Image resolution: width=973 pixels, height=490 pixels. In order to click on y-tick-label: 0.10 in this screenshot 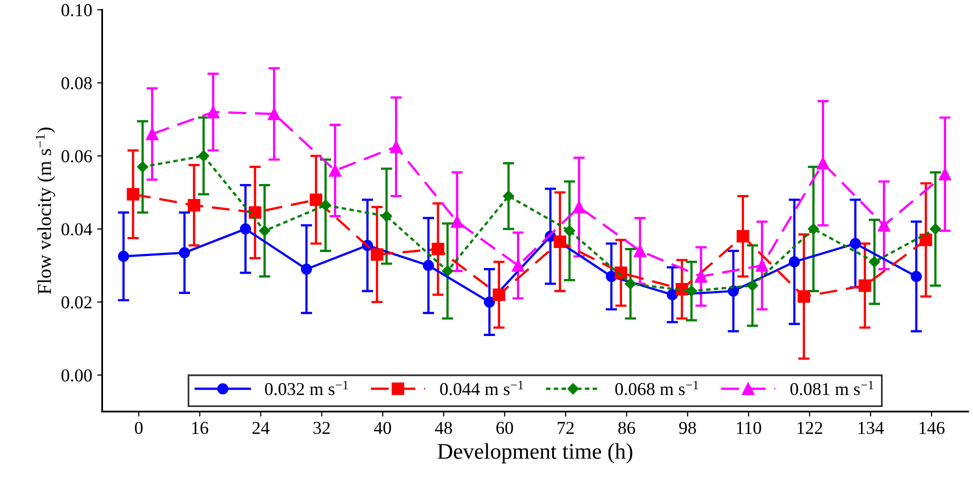, I will do `click(77, 10)`.